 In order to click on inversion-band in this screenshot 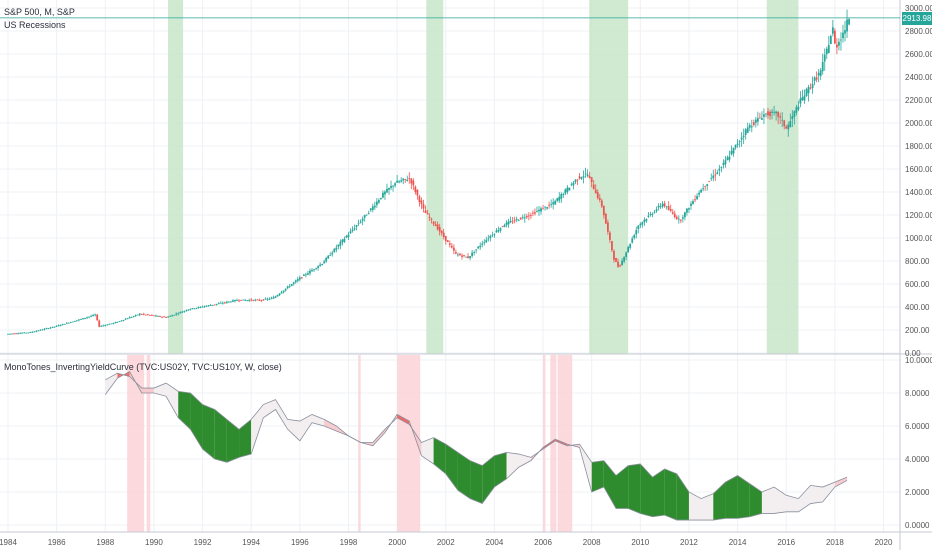, I will do `click(553, 443)`.